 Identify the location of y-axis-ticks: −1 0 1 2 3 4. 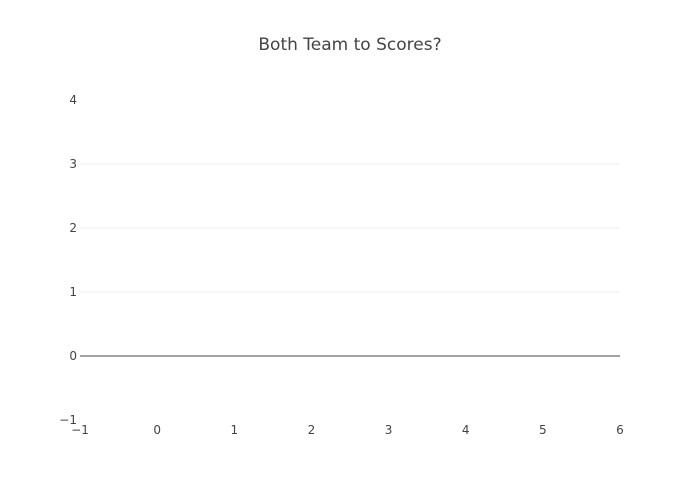
(68, 260).